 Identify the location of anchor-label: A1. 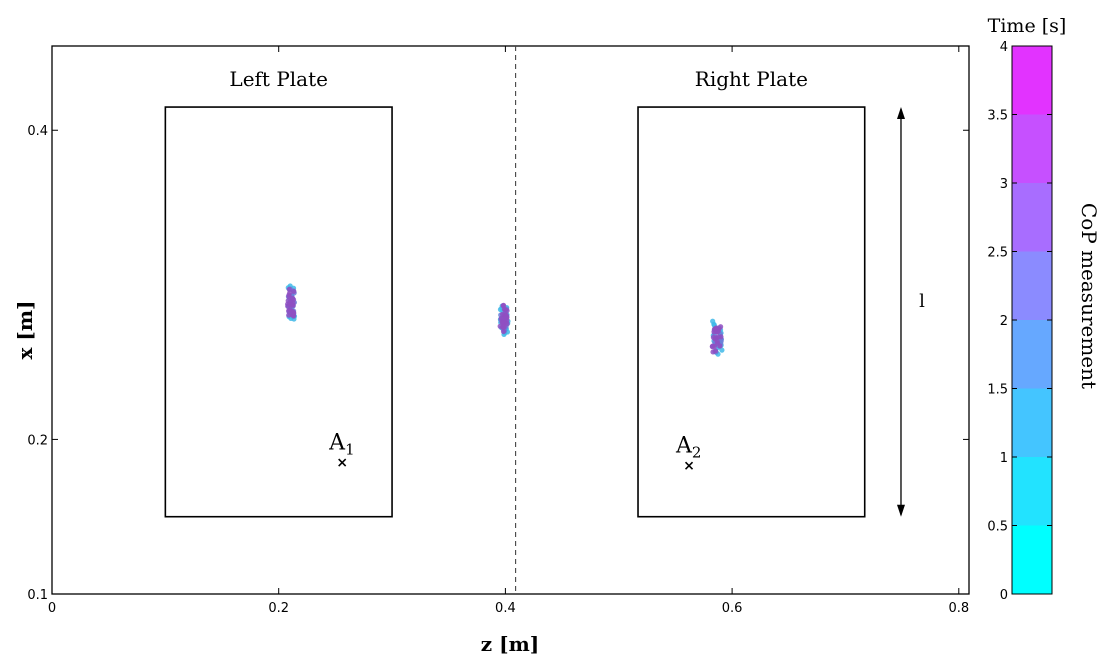
(341, 445).